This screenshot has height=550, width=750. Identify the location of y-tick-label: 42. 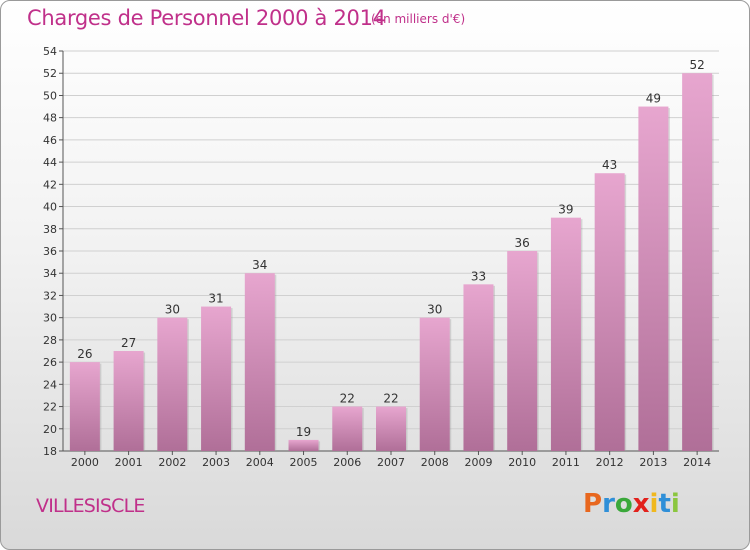
(50, 184).